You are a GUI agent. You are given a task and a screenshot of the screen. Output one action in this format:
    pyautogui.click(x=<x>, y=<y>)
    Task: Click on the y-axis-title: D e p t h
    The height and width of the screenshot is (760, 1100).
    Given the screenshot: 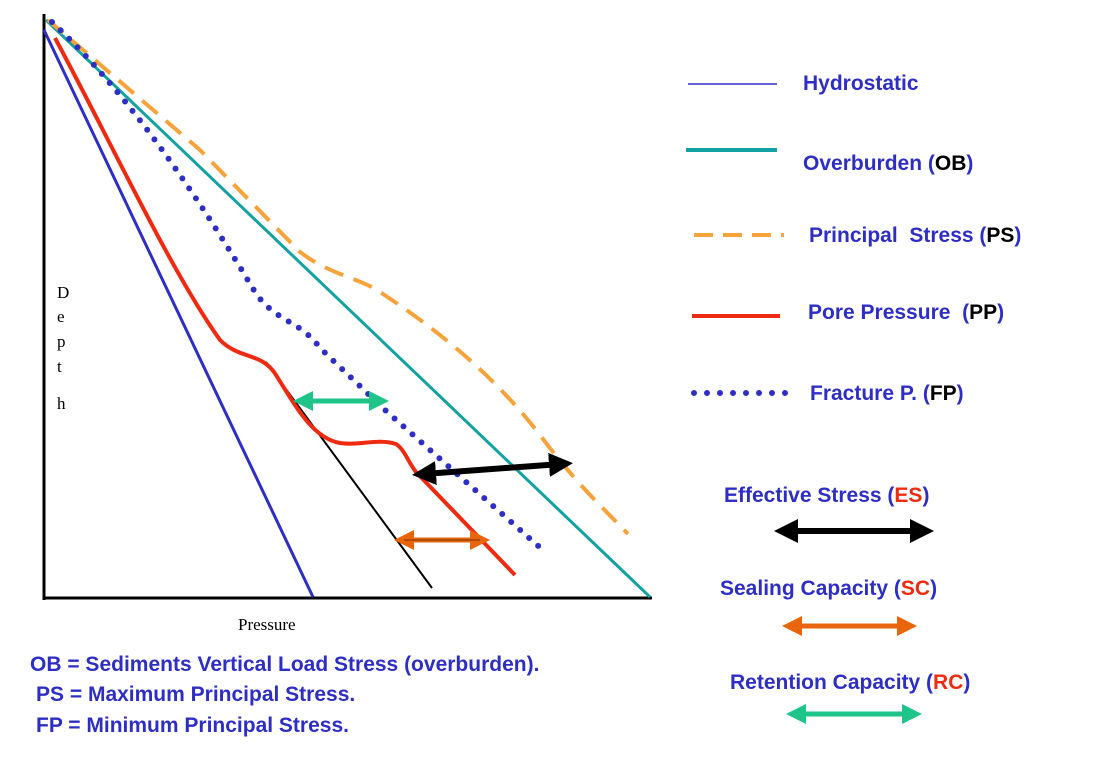 What is the action you would take?
    pyautogui.click(x=63, y=348)
    